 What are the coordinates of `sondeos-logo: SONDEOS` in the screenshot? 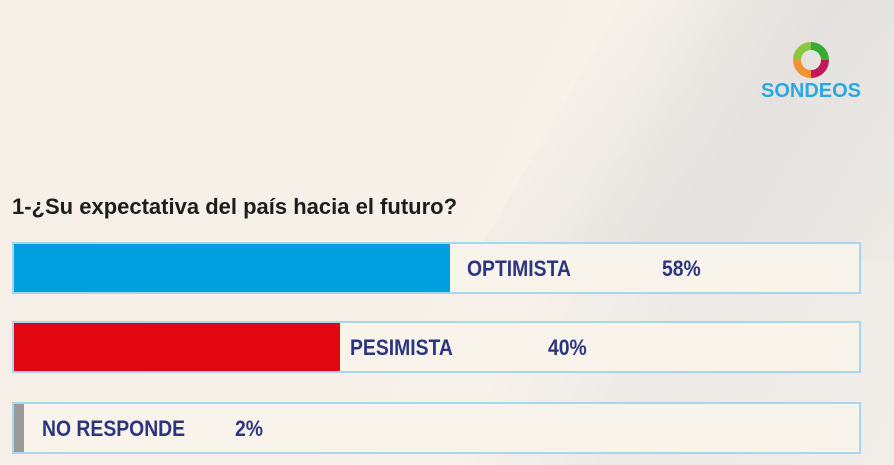 It's located at (811, 74).